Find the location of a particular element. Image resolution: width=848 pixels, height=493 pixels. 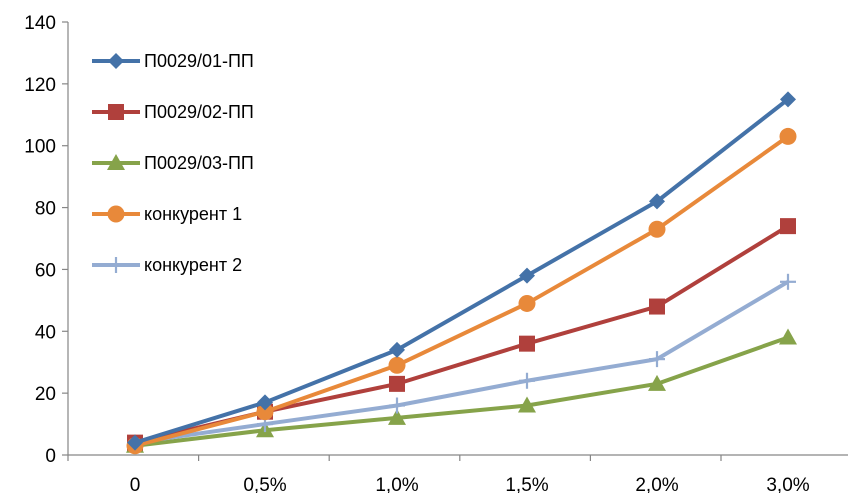

x-tick-label: 1,0% is located at coordinates (396, 484).